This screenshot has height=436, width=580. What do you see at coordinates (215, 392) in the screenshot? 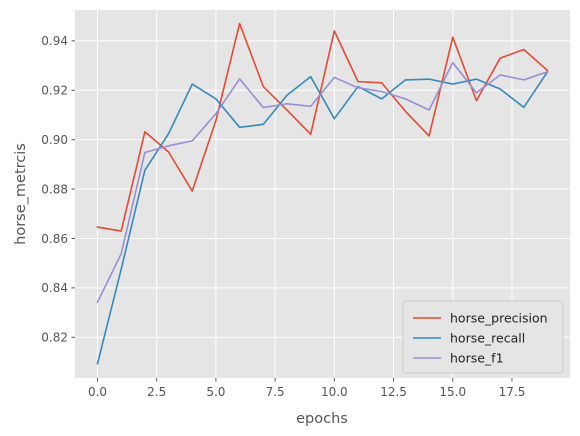
I see `x-tick-label: 5.0` at bounding box center [215, 392].